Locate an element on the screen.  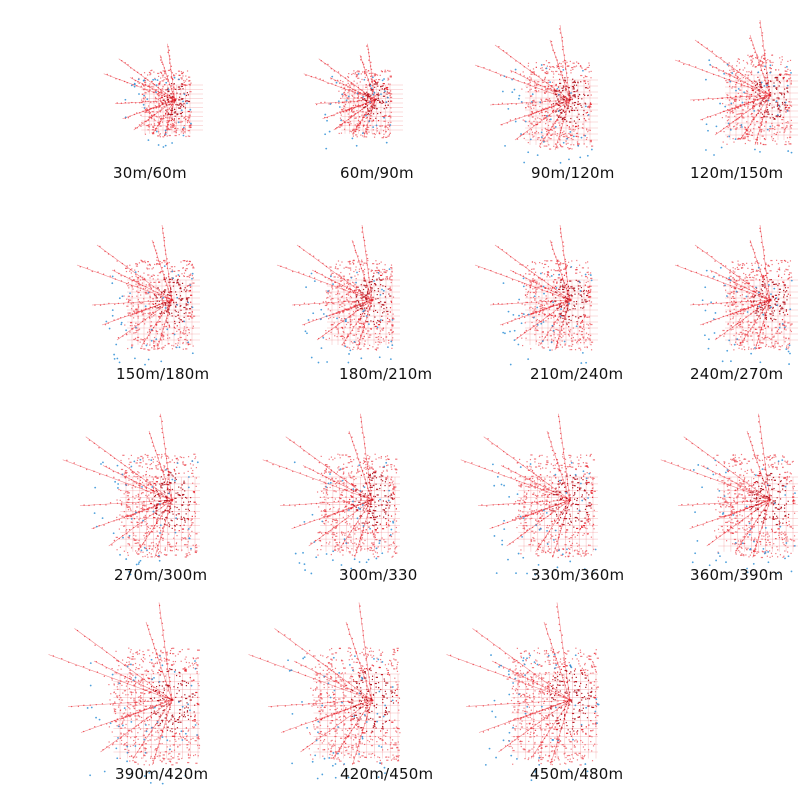
panel-label-8: 240m/270m is located at coordinates (737, 374).